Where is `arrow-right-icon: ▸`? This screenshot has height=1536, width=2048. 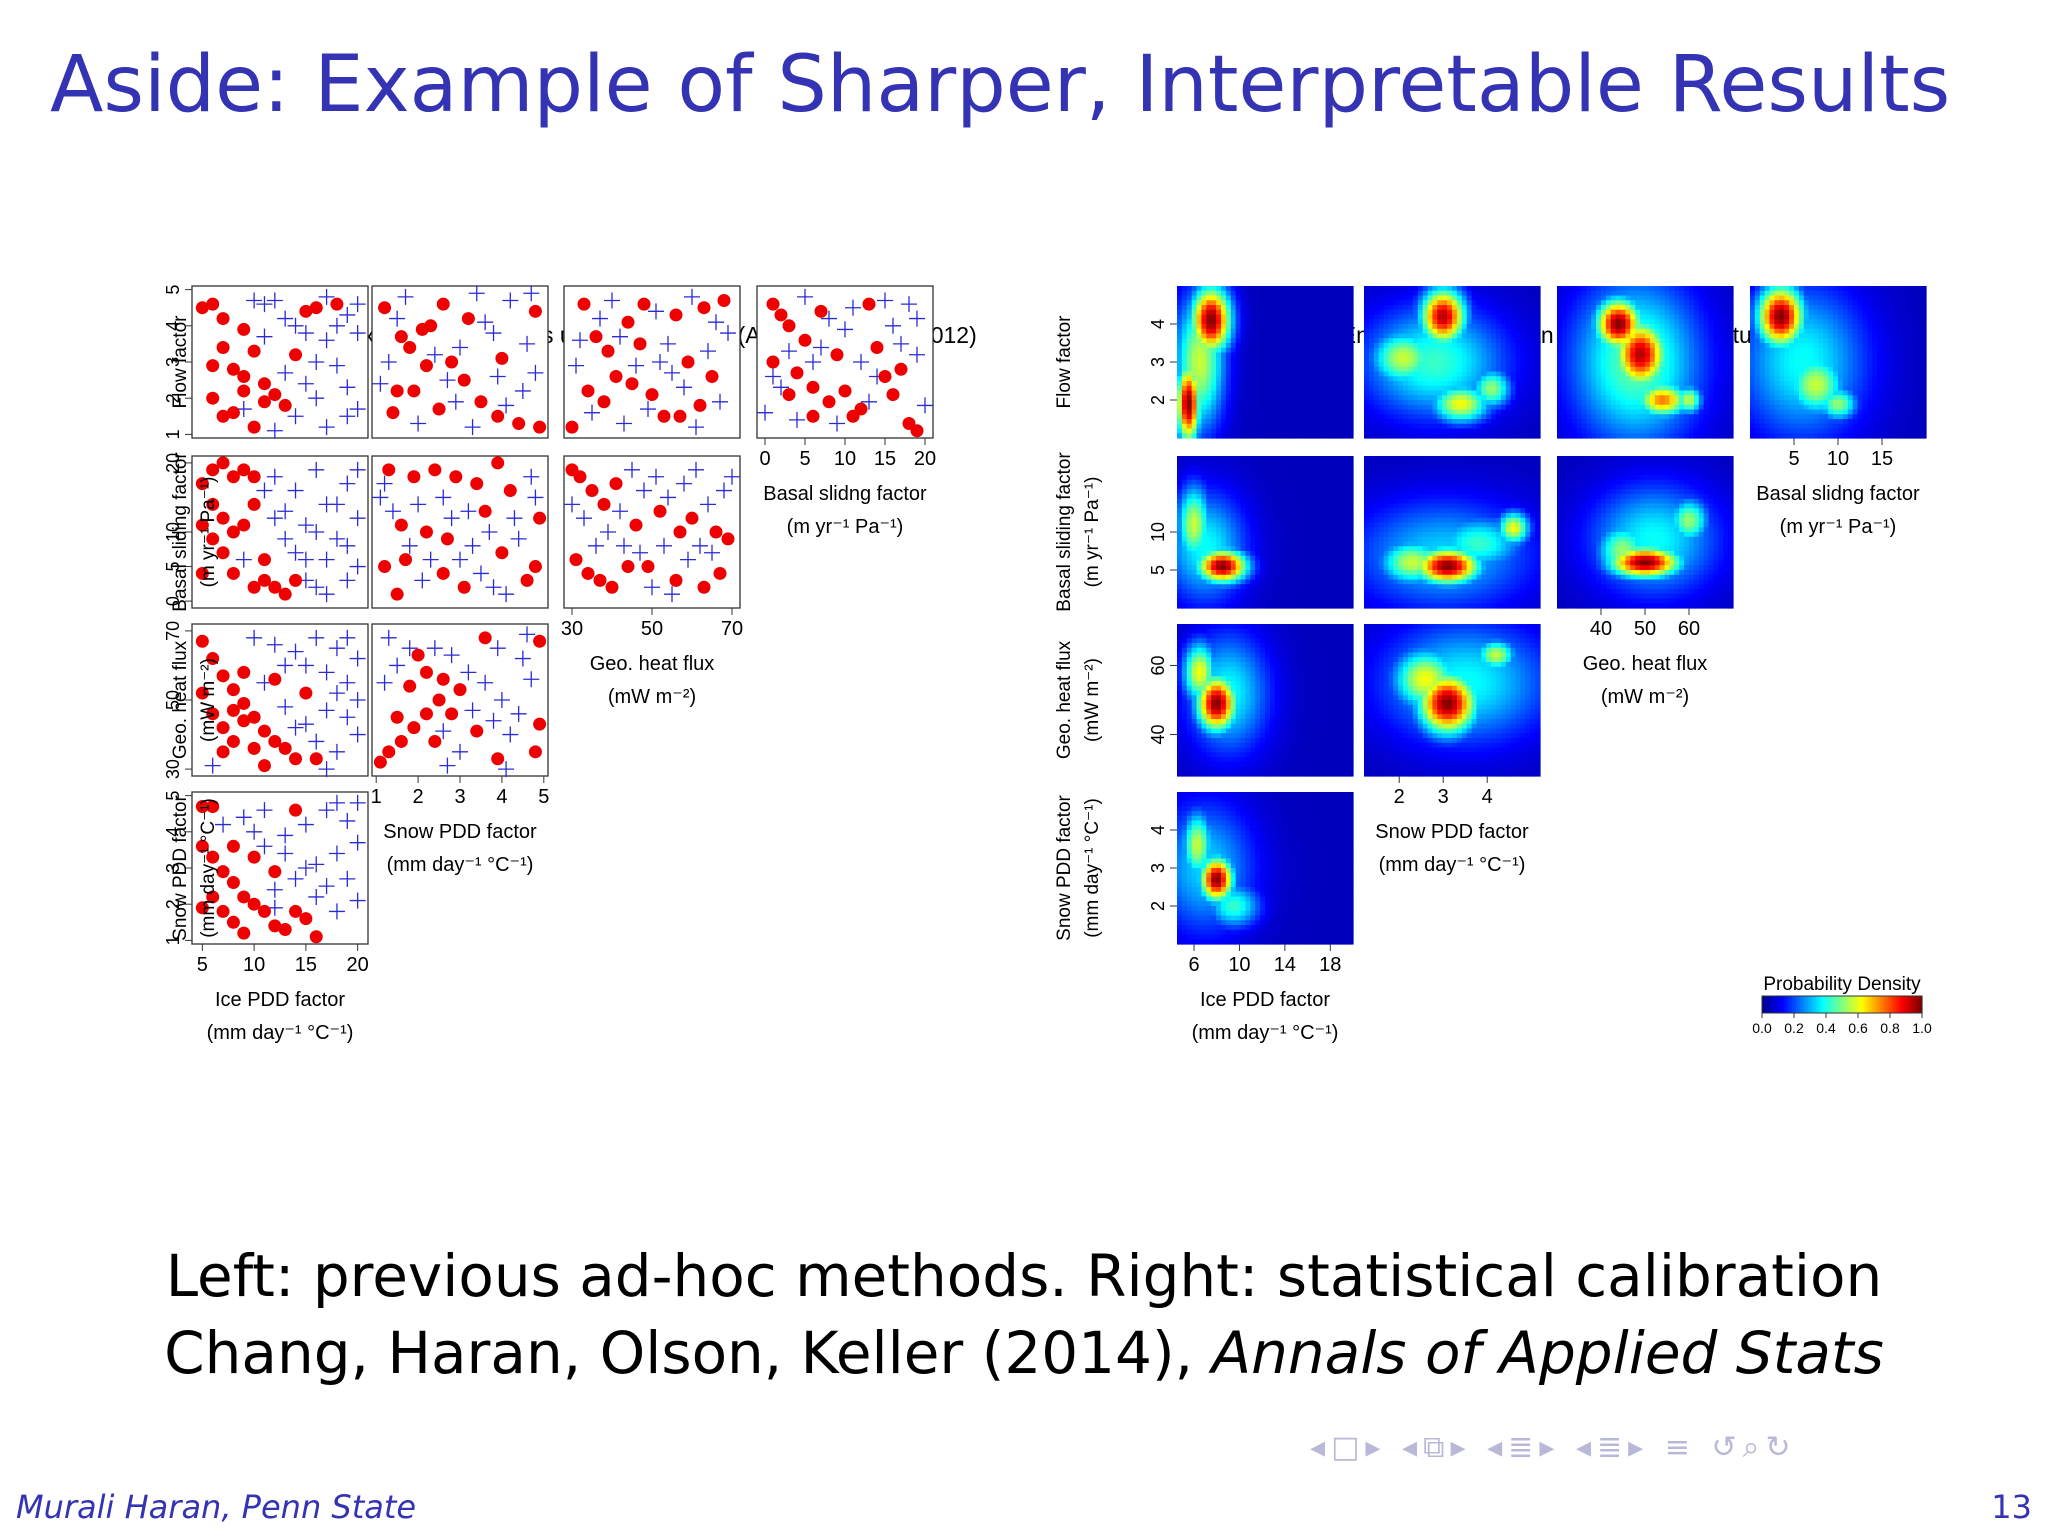
arrow-right-icon: ▸ is located at coordinates (1376, 1447).